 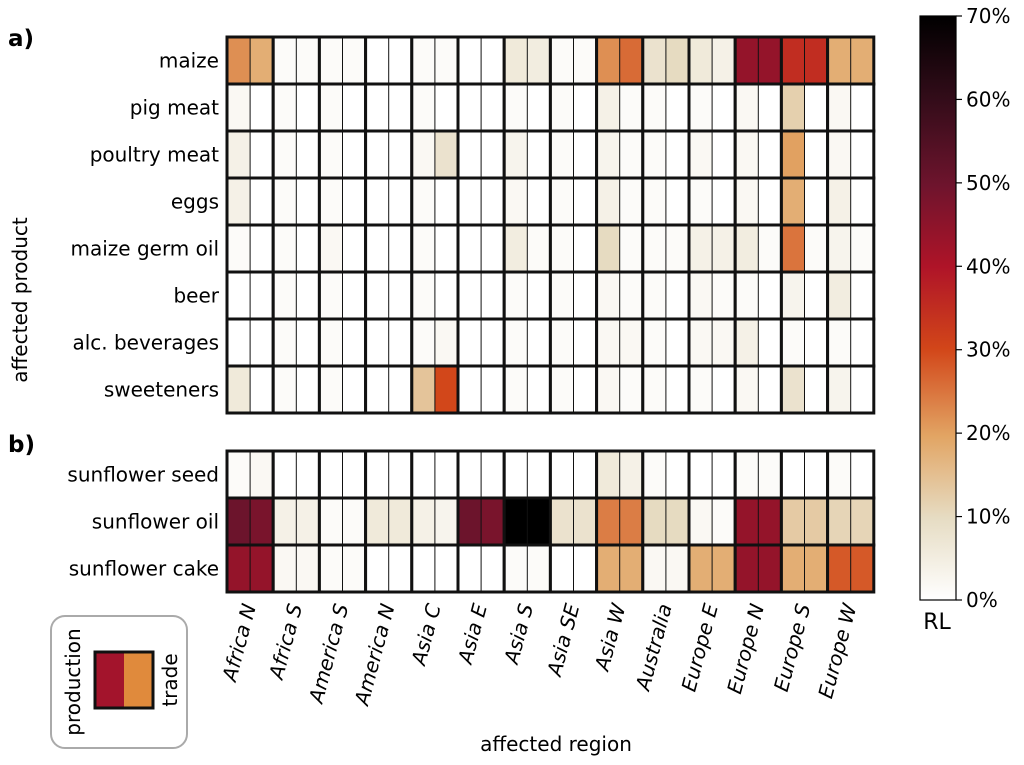 I want to click on y-tick-label: maize germ oil, so click(x=144, y=249).